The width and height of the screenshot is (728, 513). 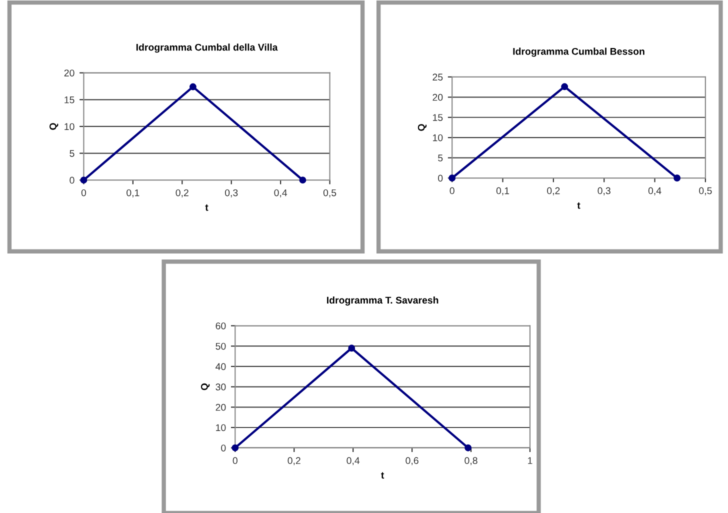 What do you see at coordinates (437, 77) in the screenshot?
I see `y-tick-label: 25` at bounding box center [437, 77].